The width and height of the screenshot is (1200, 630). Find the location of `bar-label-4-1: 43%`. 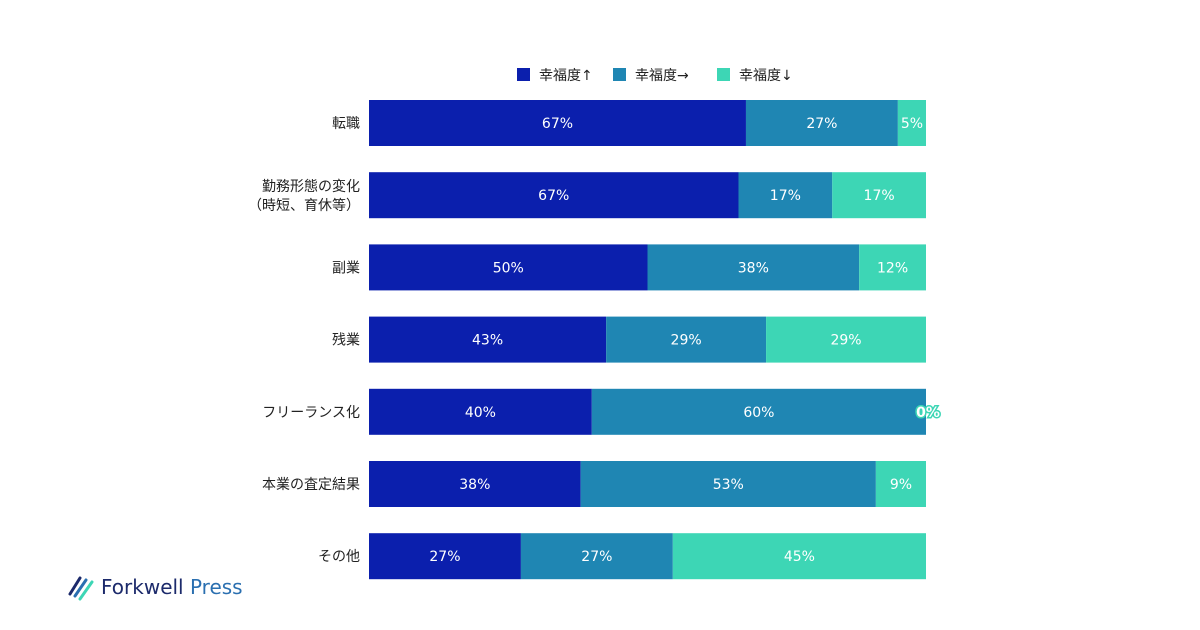

bar-label-4-1: 43% is located at coordinates (487, 341).